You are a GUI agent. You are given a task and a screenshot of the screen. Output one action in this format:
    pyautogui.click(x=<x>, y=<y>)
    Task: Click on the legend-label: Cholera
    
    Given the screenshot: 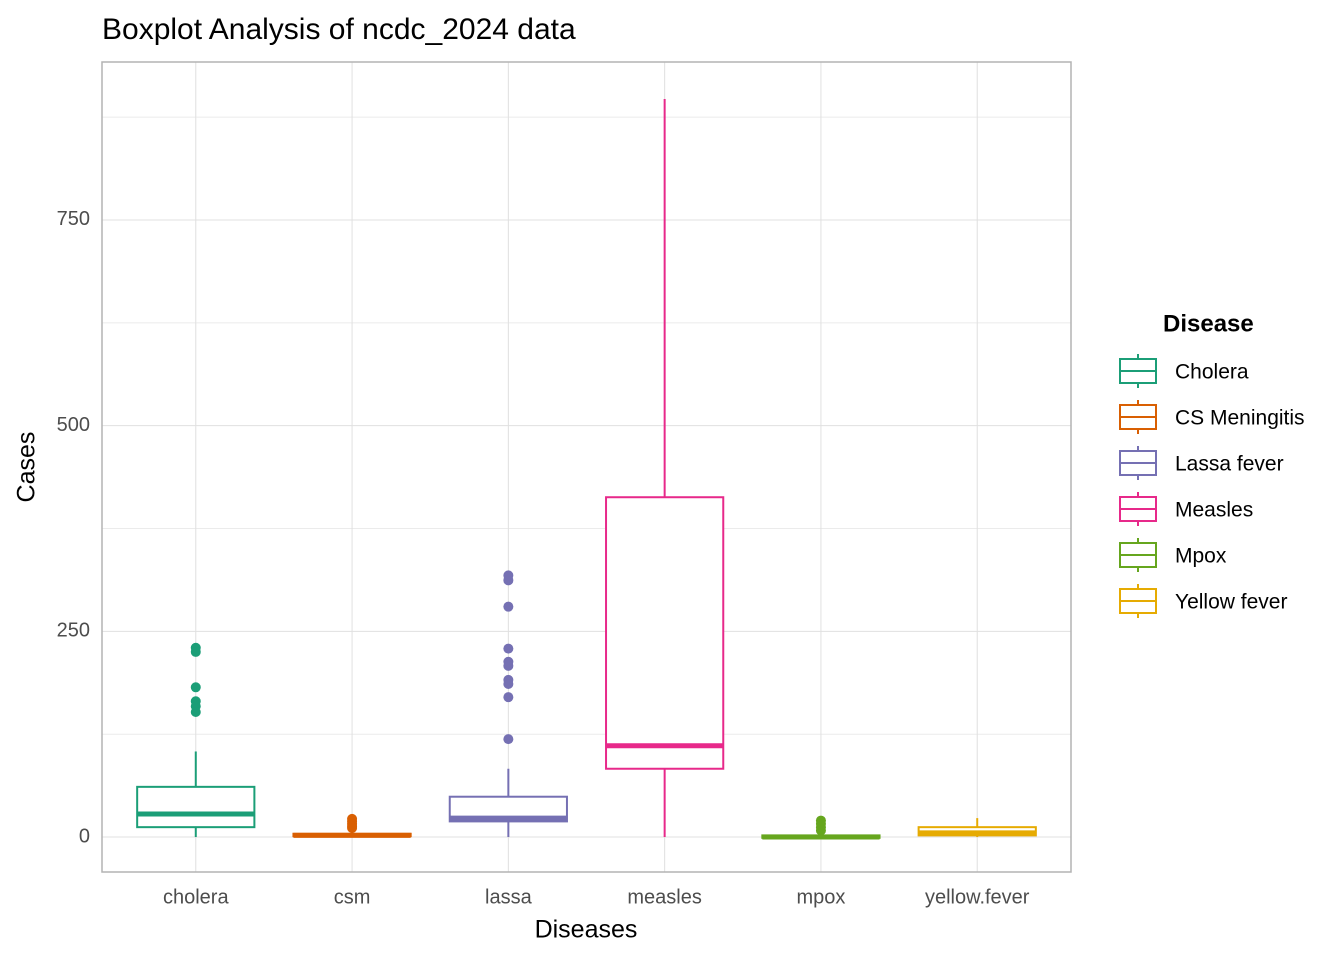 What is the action you would take?
    pyautogui.click(x=1212, y=372)
    